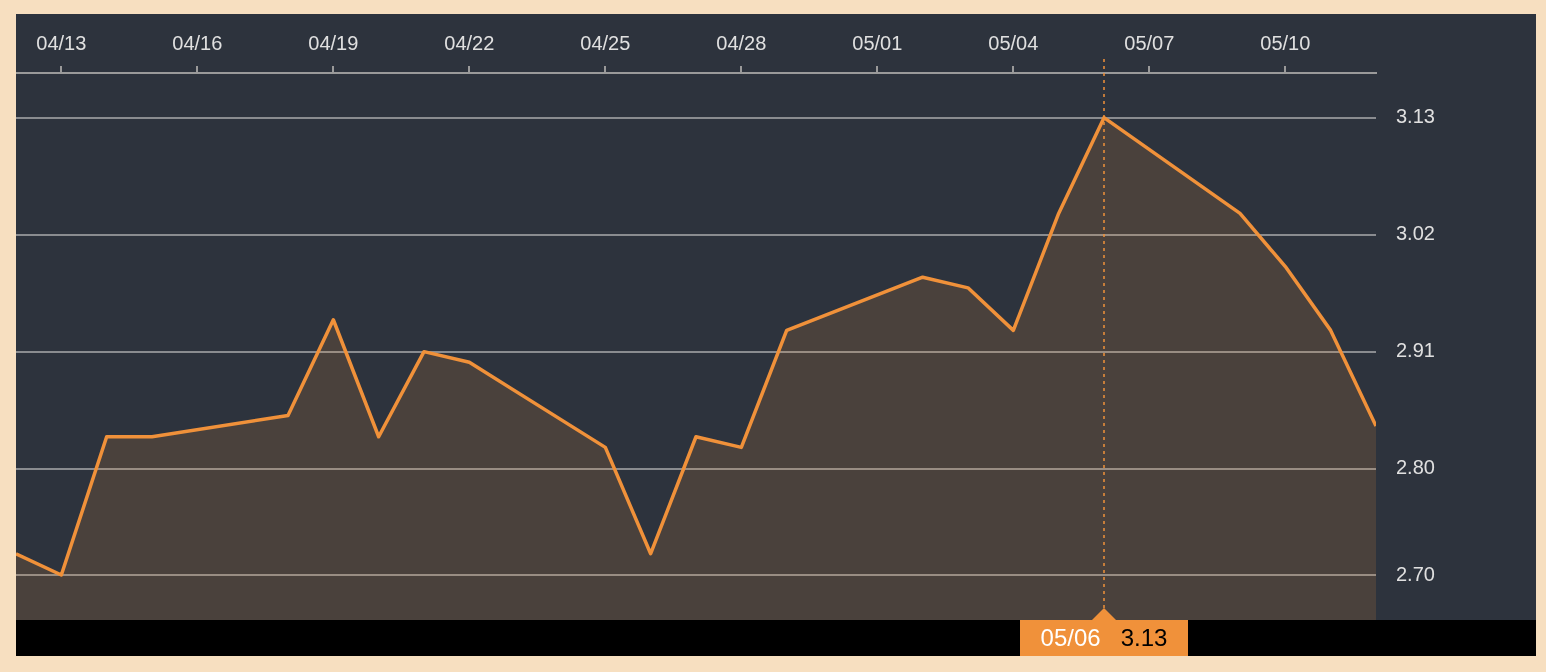 Image resolution: width=1546 pixels, height=672 pixels. I want to click on y-tick-label: 2.70, so click(1415, 573).